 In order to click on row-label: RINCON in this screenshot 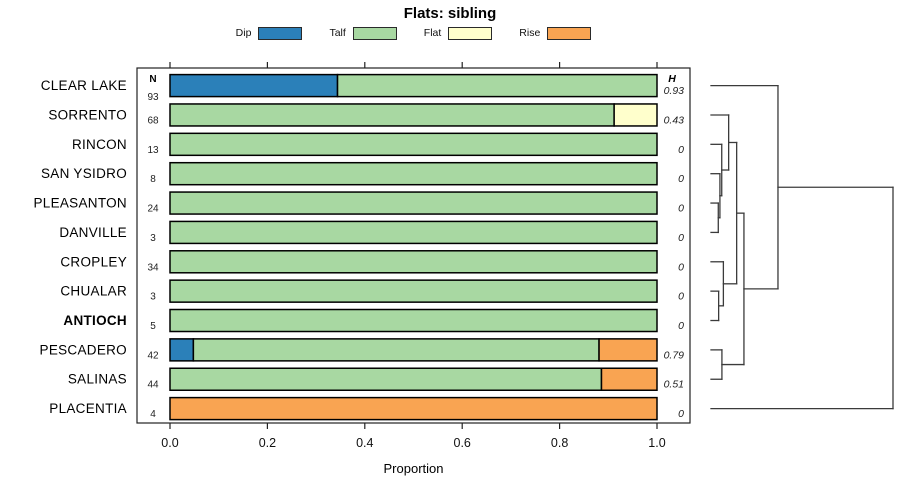, I will do `click(99, 144)`.